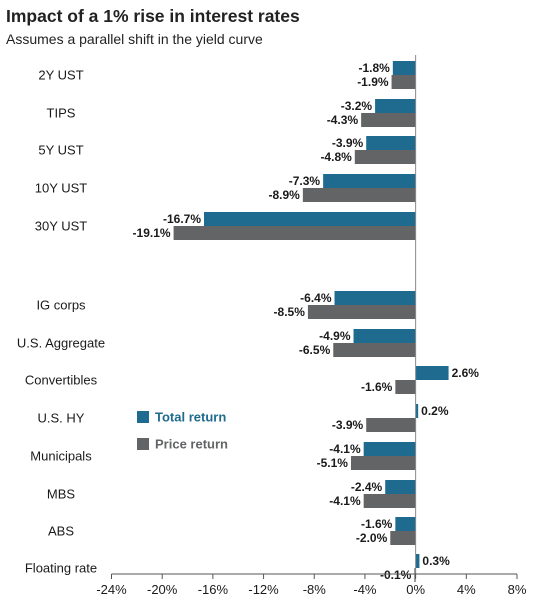 The height and width of the screenshot is (607, 538). Describe the element at coordinates (61, 305) in the screenshot. I see `category-label: IG corps` at that location.